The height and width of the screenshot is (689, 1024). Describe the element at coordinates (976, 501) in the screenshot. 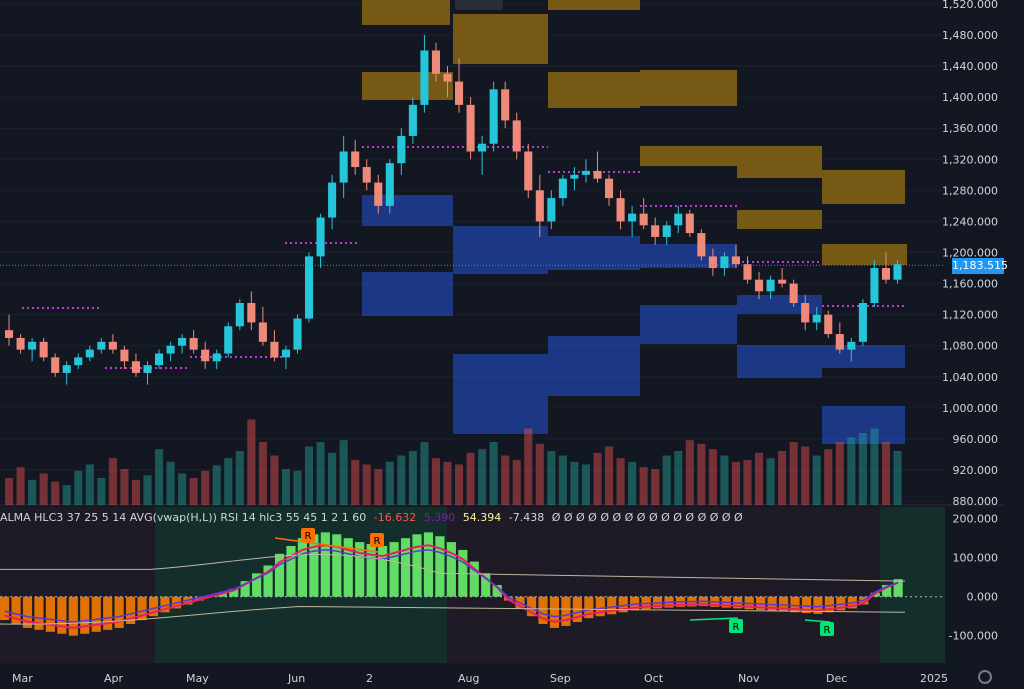

I see `price-tick-label: 880.000` at that location.